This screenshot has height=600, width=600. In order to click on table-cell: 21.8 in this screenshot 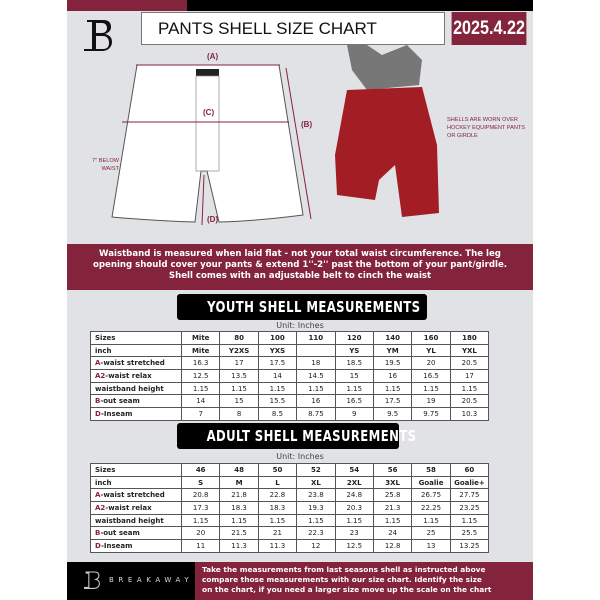, I will do `click(239, 495)`.